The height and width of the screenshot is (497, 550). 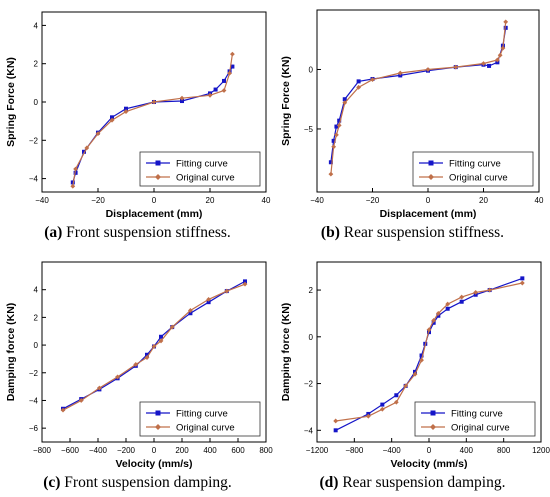 I want to click on y-axis-label: Damping force (KN), so click(x=11, y=352).